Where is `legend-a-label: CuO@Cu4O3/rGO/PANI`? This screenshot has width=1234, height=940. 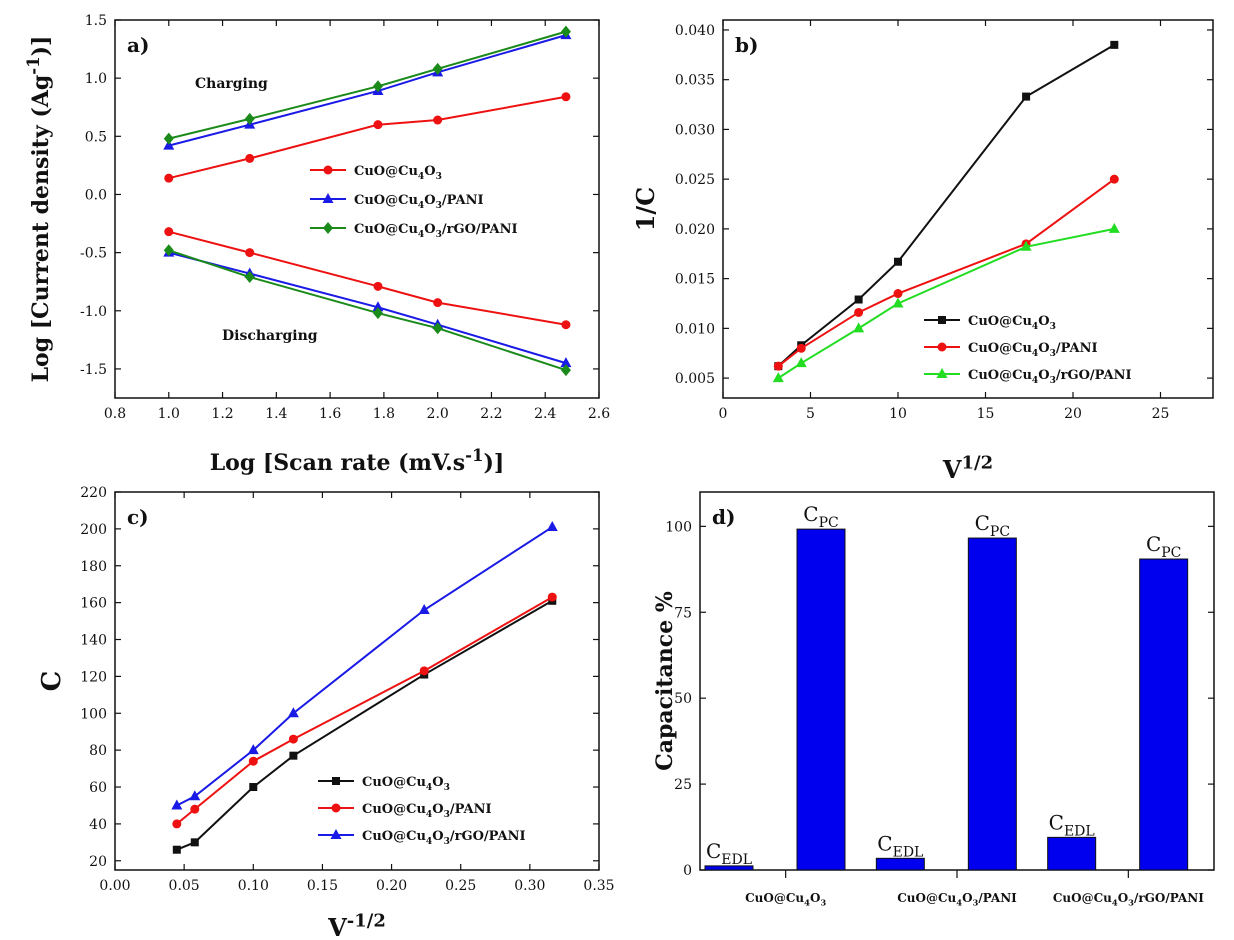
legend-a-label: CuO@Cu4O3/rGO/PANI is located at coordinates (436, 231).